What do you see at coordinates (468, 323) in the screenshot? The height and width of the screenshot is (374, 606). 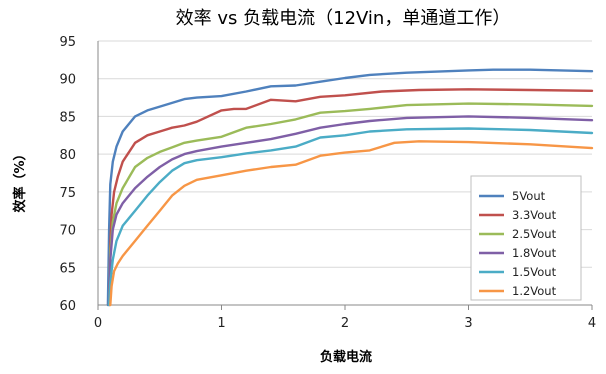 I see `x-tick-label: 3` at bounding box center [468, 323].